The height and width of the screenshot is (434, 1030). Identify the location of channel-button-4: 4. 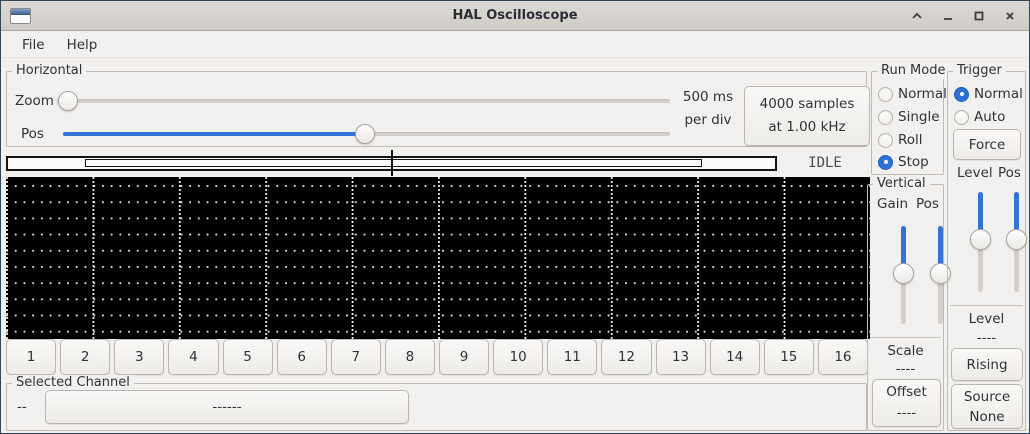
(193, 357).